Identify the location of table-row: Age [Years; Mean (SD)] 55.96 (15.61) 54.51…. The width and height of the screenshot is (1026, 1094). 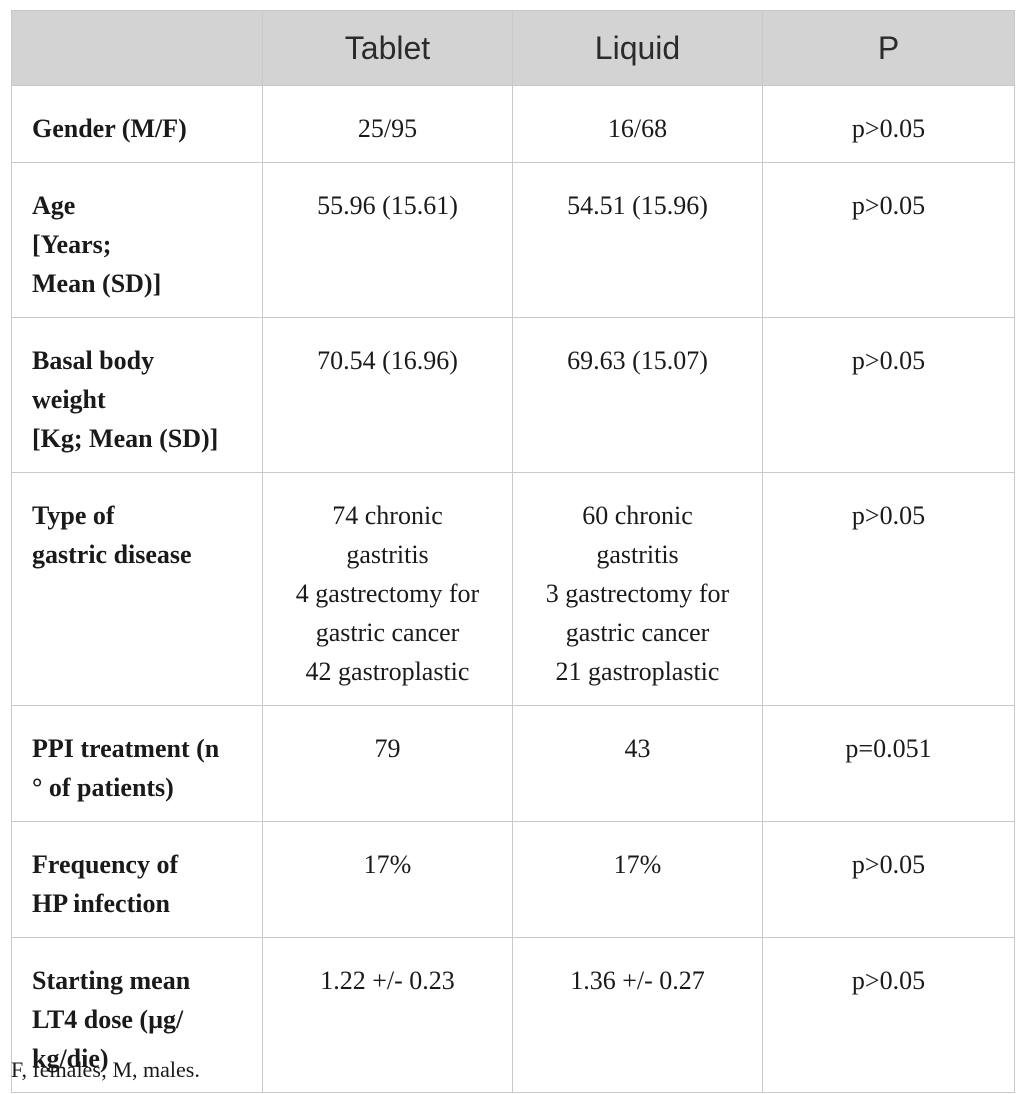
(513, 240).